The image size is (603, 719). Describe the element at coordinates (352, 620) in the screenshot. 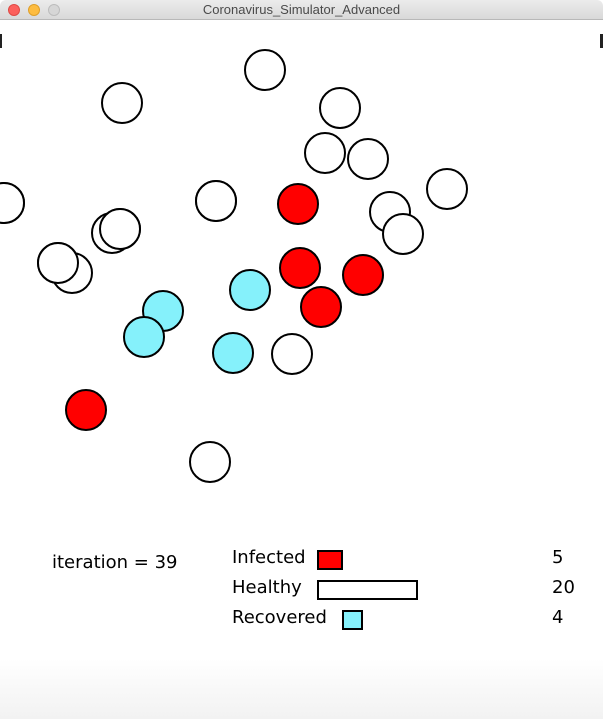

I see `recovered-bar` at that location.